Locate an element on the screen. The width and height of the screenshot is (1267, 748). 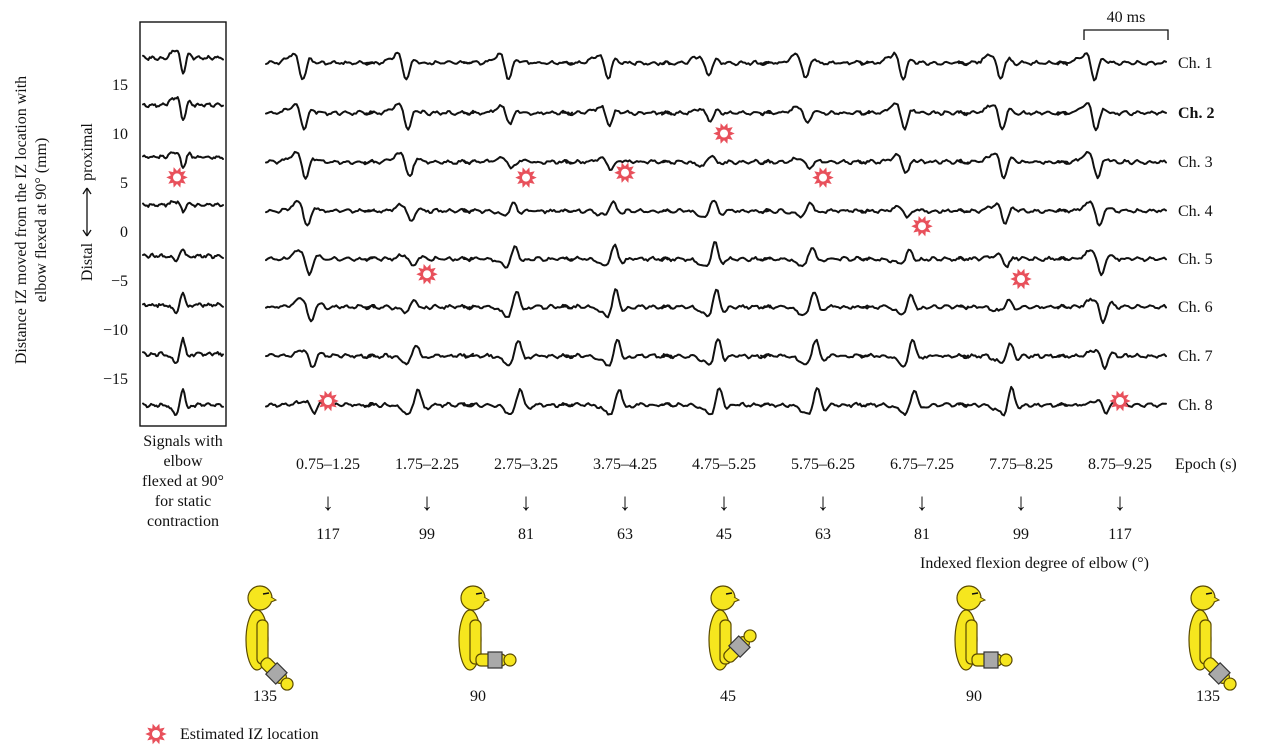
static-caption-line: Signals with is located at coordinates (183, 441).